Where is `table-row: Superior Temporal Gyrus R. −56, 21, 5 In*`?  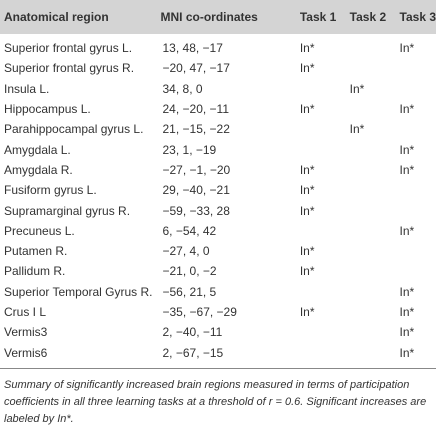 table-row: Superior Temporal Gyrus R. −56, 21, 5 In* is located at coordinates (218, 292).